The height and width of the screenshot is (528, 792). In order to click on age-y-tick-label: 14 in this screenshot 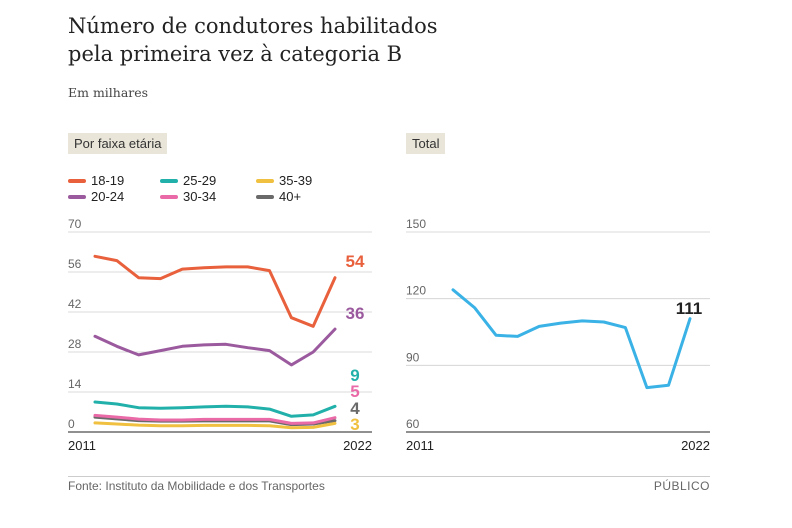, I will do `click(75, 384)`.